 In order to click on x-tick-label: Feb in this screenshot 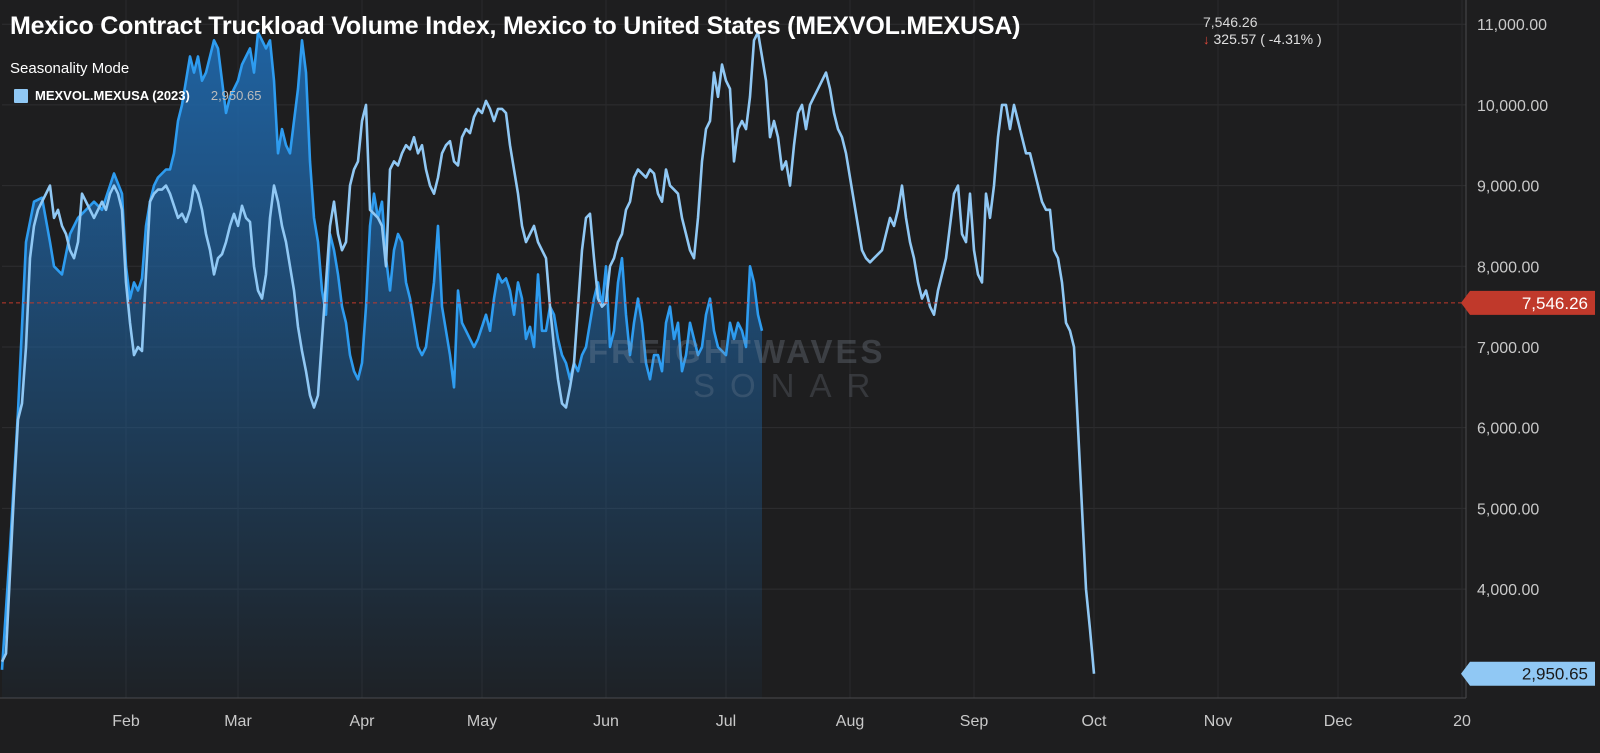, I will do `click(126, 721)`.